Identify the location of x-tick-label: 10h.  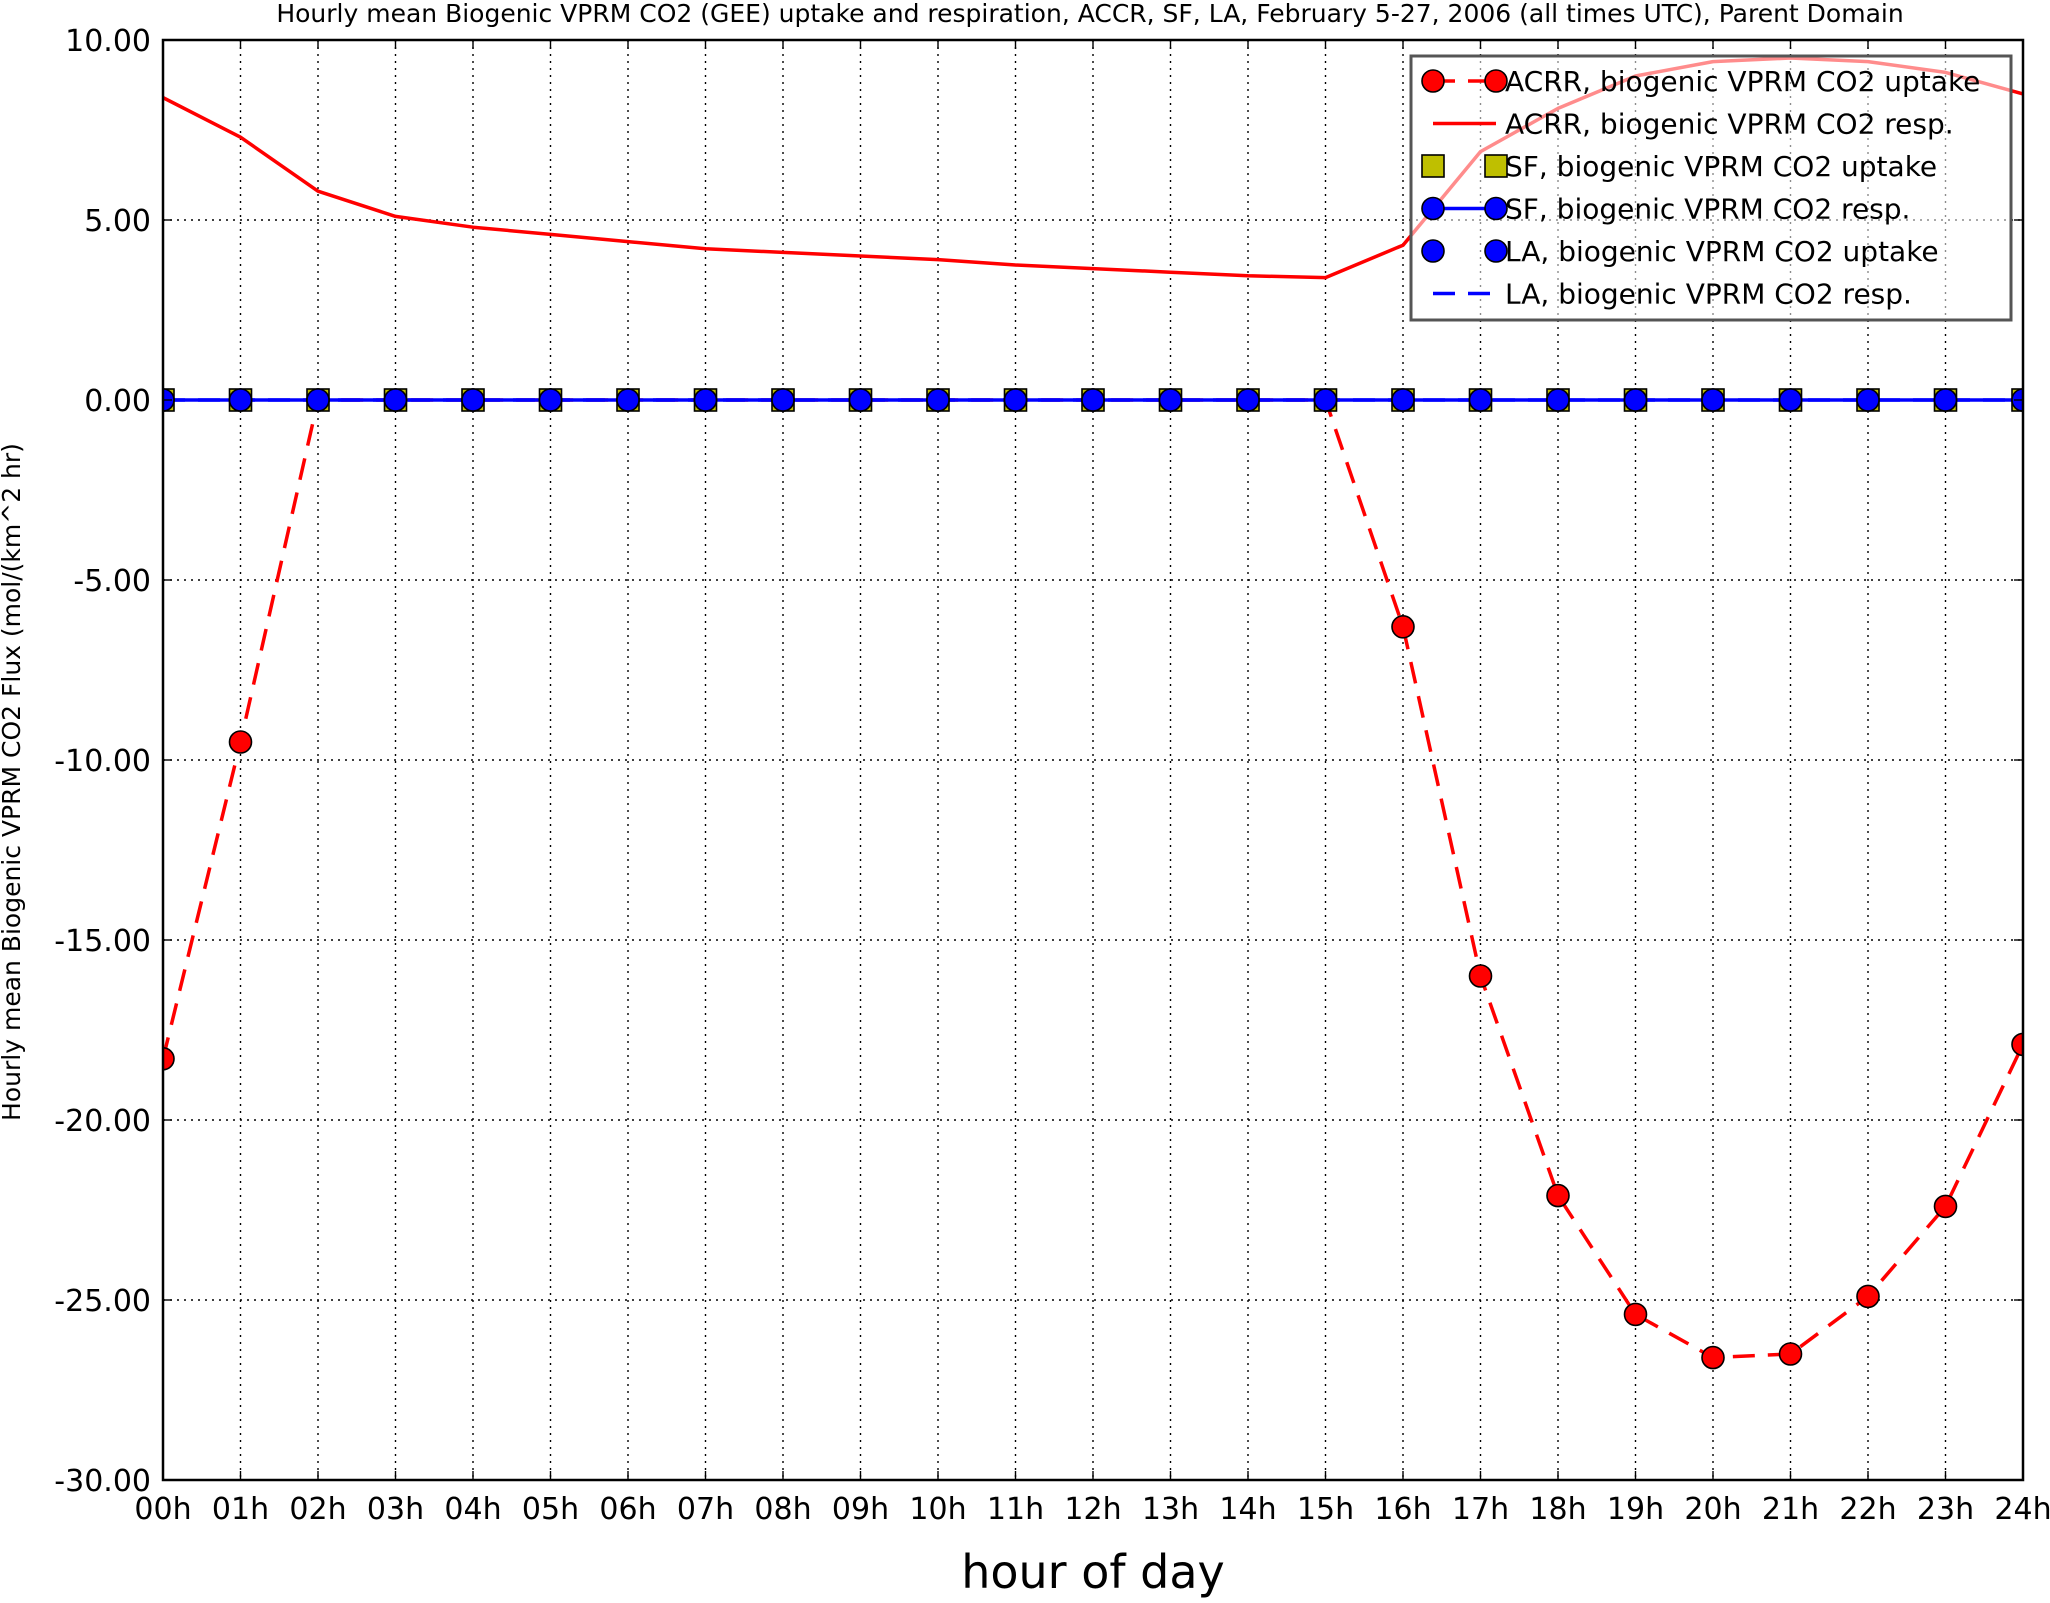
(937, 1509).